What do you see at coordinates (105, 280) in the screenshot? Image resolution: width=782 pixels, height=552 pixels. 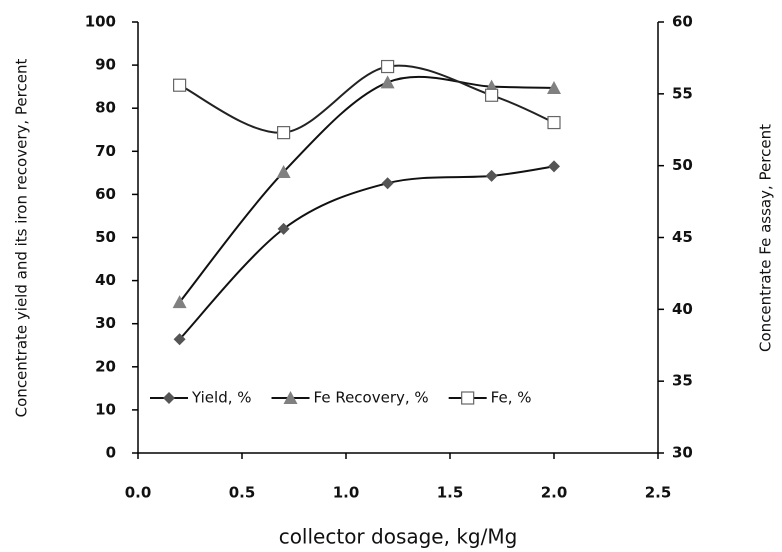 I see `y-tick-label: 40` at bounding box center [105, 280].